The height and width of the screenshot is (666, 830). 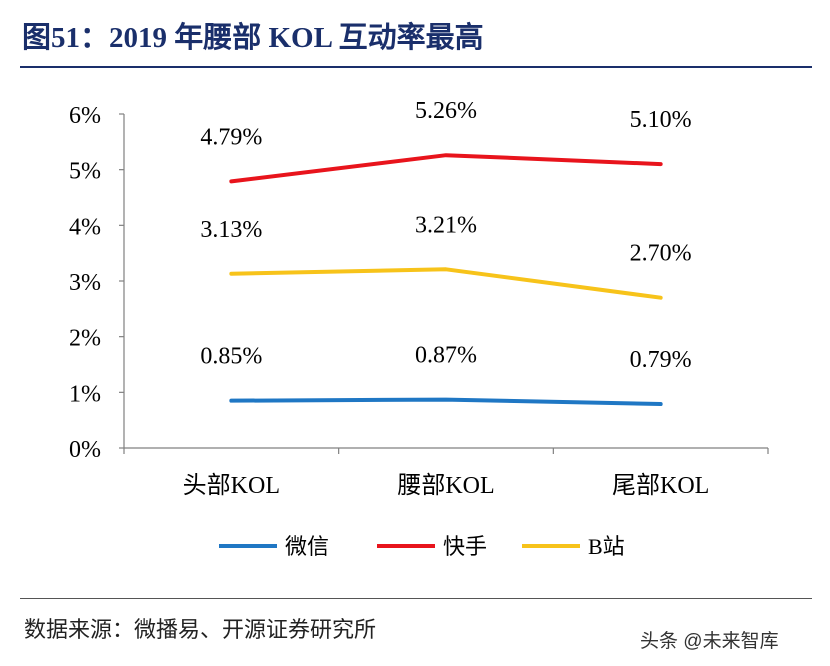 What do you see at coordinates (200, 629) in the screenshot?
I see `source-text: 数据来源：微播易、开源证券研究所` at bounding box center [200, 629].